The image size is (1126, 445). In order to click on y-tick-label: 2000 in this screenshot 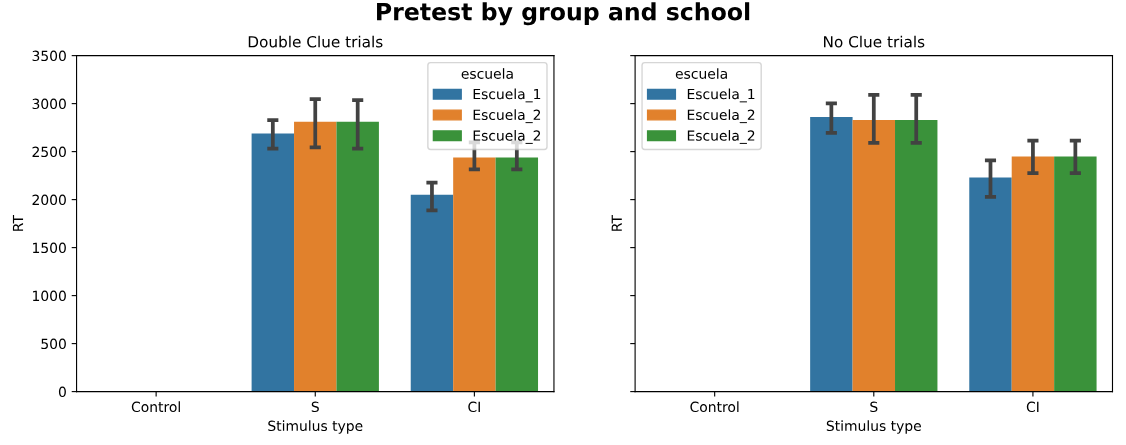, I will do `click(49, 200)`.